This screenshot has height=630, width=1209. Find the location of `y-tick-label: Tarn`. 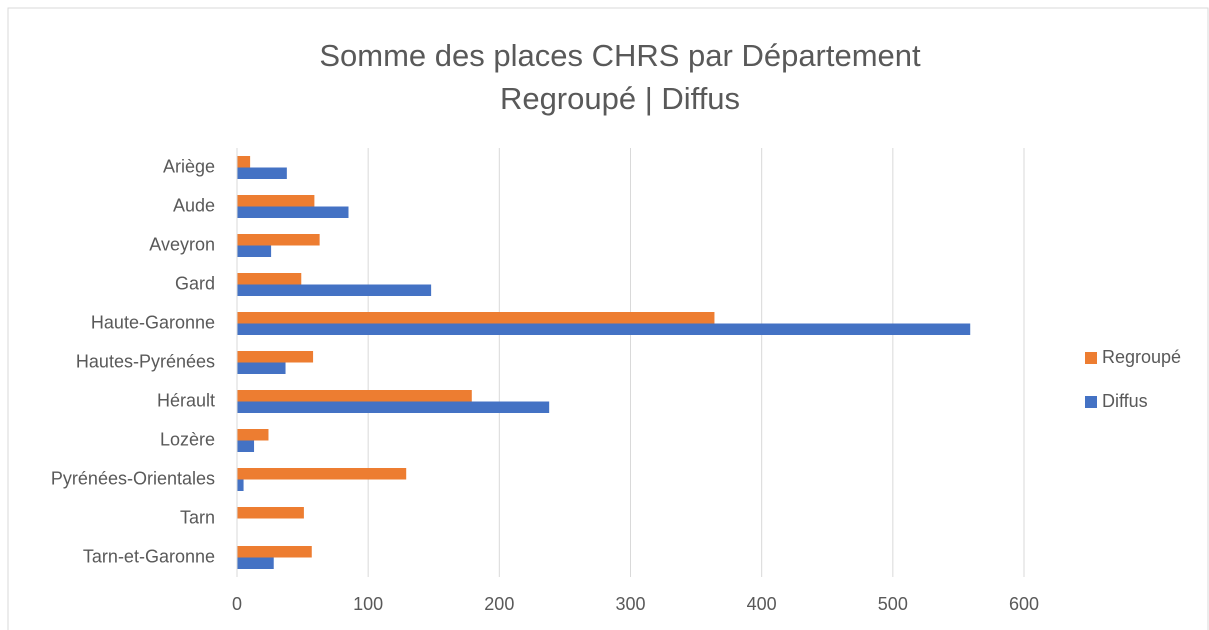

y-tick-label: Tarn is located at coordinates (197, 517).